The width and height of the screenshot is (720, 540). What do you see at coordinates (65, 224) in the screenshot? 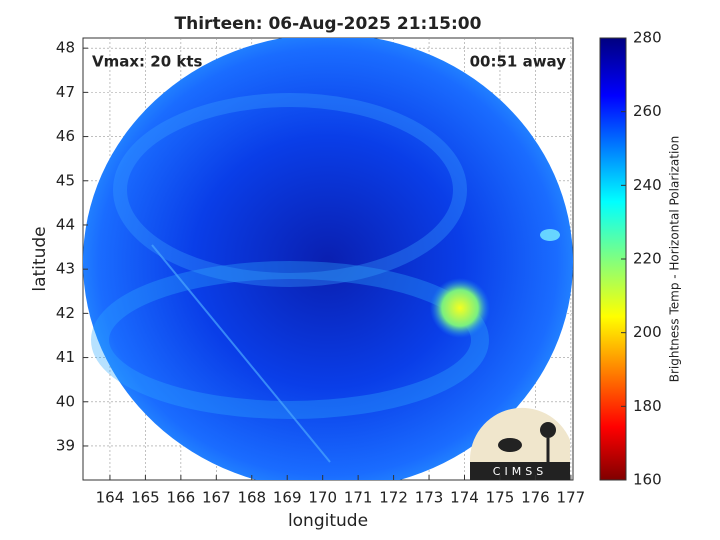
I see `y-tick-label: 44` at bounding box center [65, 224].